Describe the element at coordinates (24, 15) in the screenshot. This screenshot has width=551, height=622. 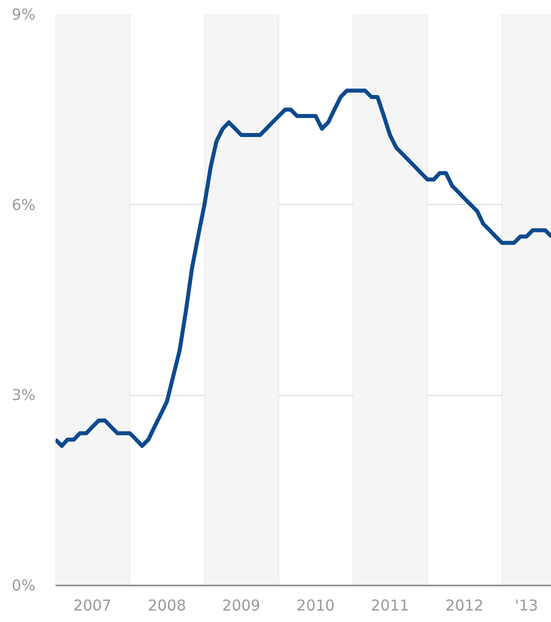
I see `y-tick-label: 9%` at that location.